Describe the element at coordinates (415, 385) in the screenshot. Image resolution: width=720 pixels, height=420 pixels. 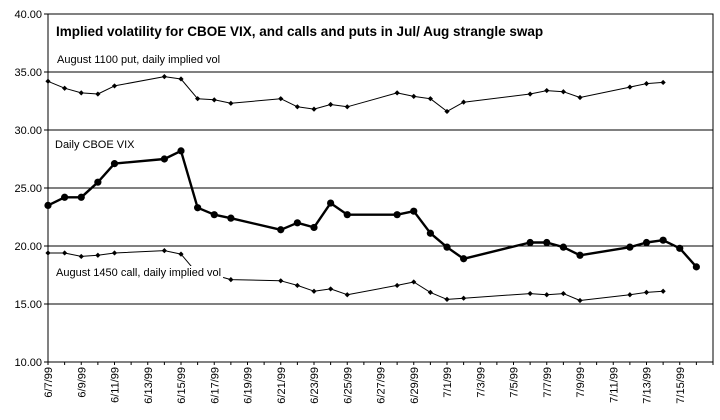
I see `x-tick-label: 6/29/99` at that location.